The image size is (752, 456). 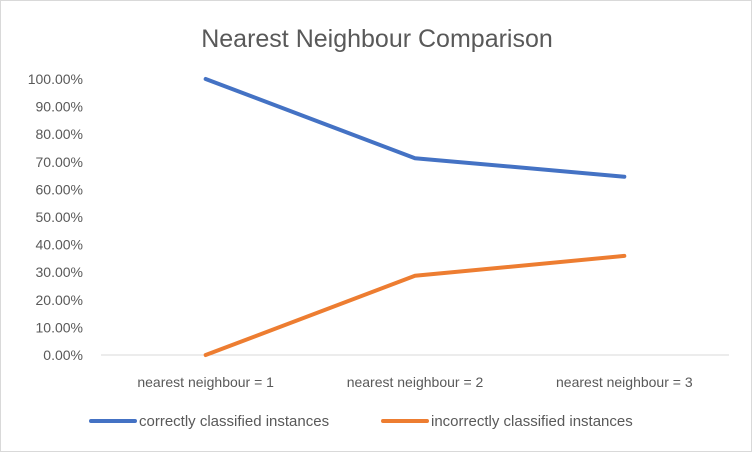 What do you see at coordinates (59, 107) in the screenshot?
I see `y-tick-label: 90.00%` at bounding box center [59, 107].